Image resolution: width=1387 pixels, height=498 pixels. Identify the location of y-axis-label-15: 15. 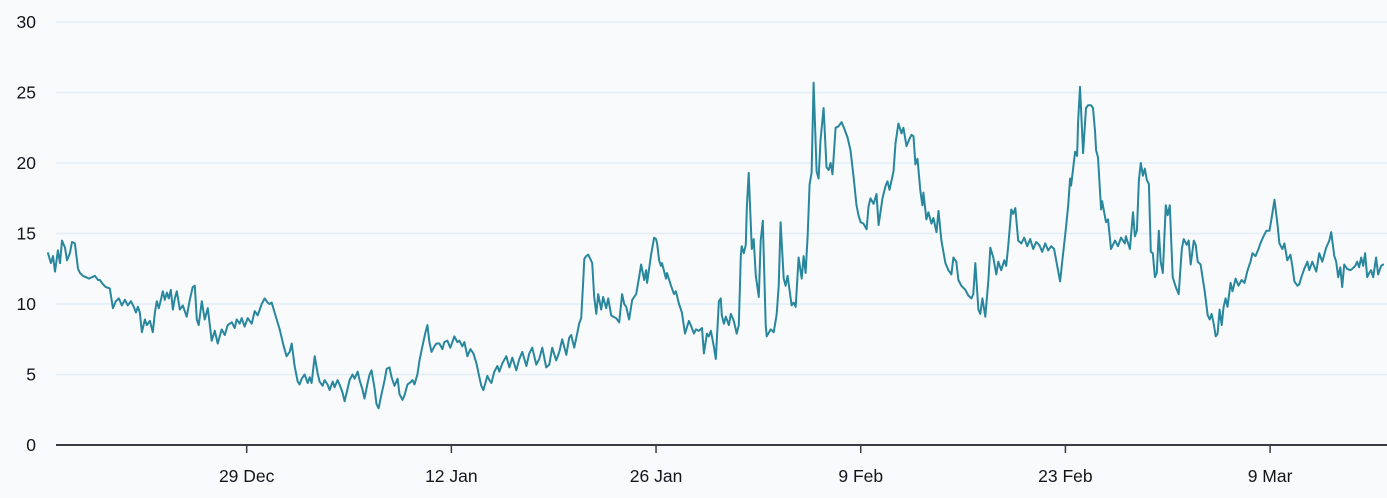
(26, 234).